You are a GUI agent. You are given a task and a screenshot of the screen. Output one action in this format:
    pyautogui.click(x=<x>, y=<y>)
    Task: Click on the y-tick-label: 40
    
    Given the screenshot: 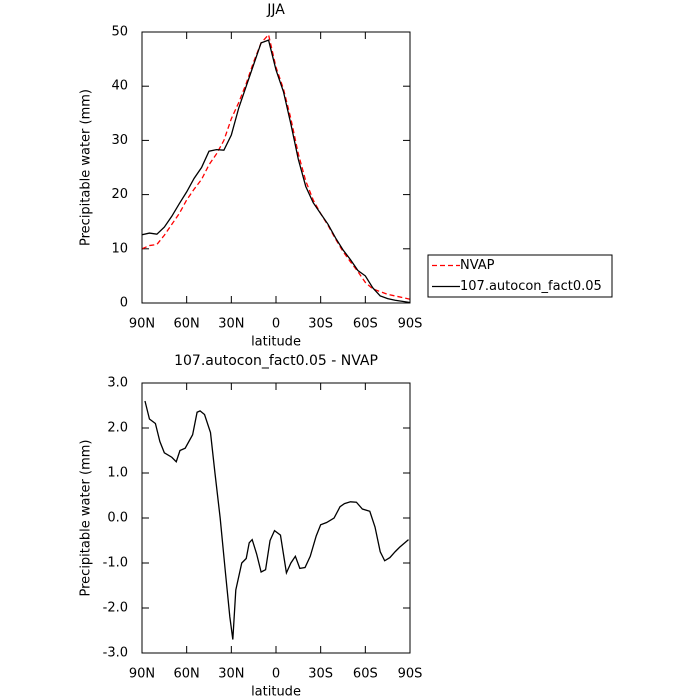 What is the action you would take?
    pyautogui.click(x=119, y=86)
    